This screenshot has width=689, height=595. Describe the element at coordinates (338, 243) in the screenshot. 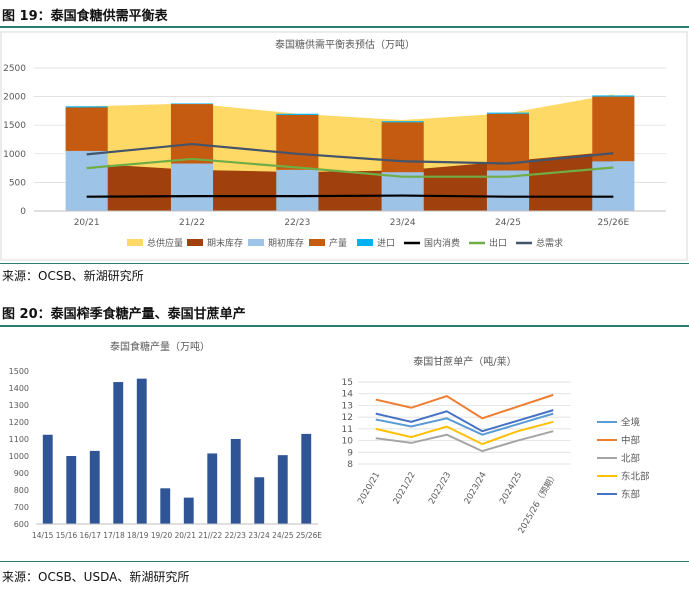

I see `chart1-legend-label: 产量` at that location.